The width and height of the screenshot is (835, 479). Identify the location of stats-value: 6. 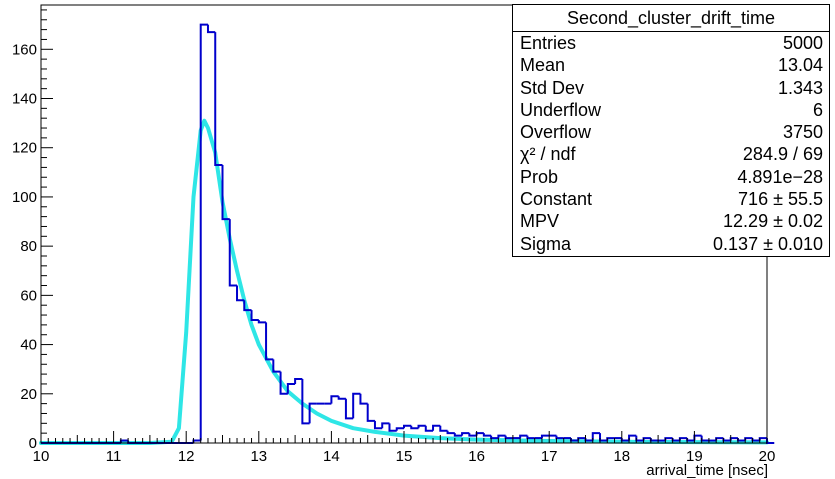
(817, 109).